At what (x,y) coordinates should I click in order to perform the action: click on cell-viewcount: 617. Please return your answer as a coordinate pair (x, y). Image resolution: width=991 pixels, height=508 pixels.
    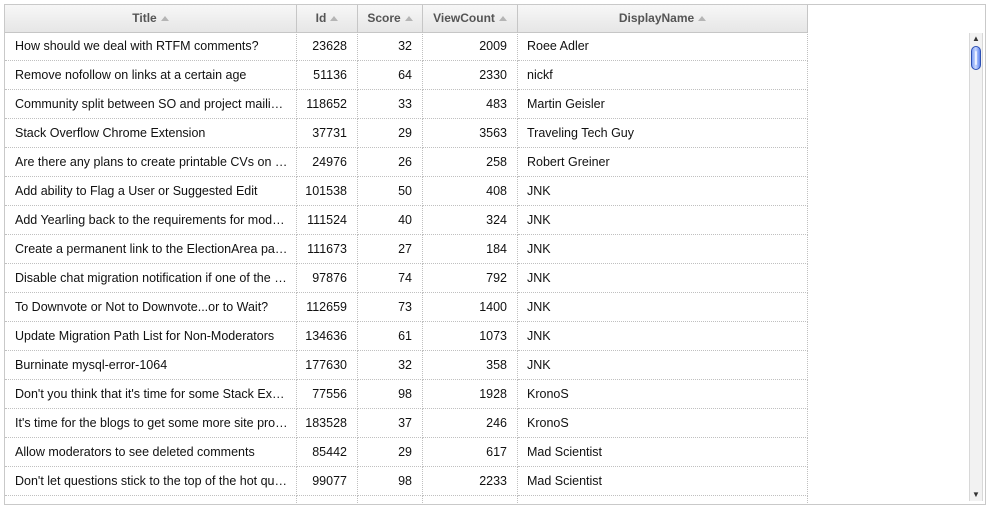
    Looking at the image, I should click on (470, 452).